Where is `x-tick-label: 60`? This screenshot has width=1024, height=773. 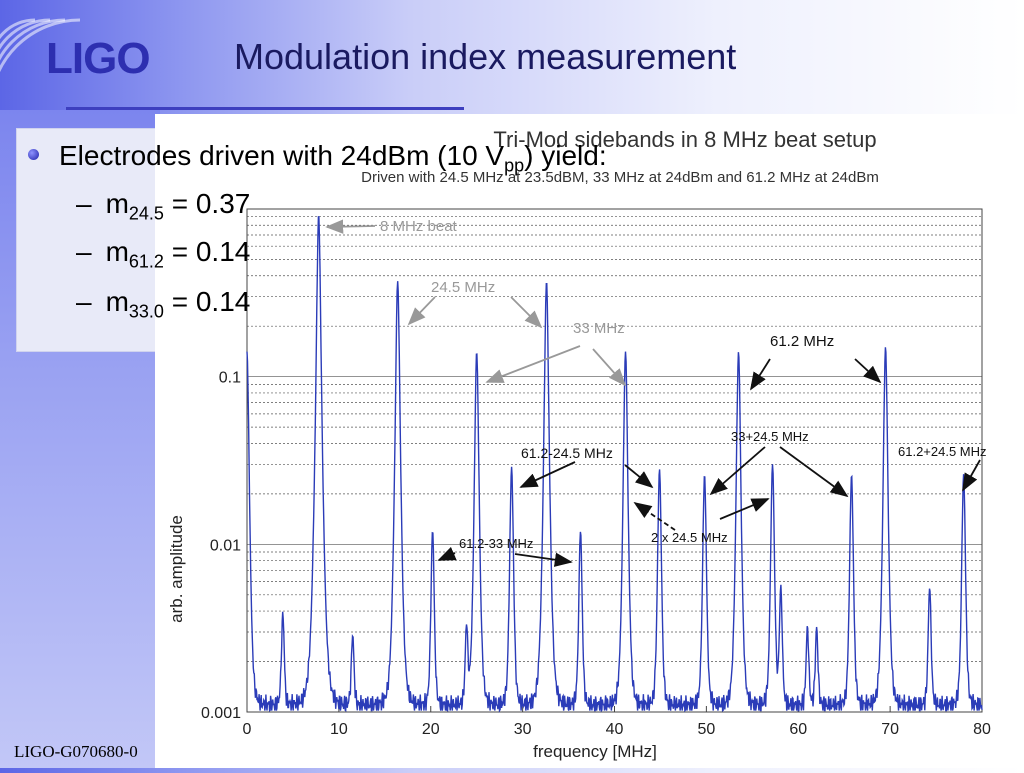
x-tick-label: 60 is located at coordinates (798, 729).